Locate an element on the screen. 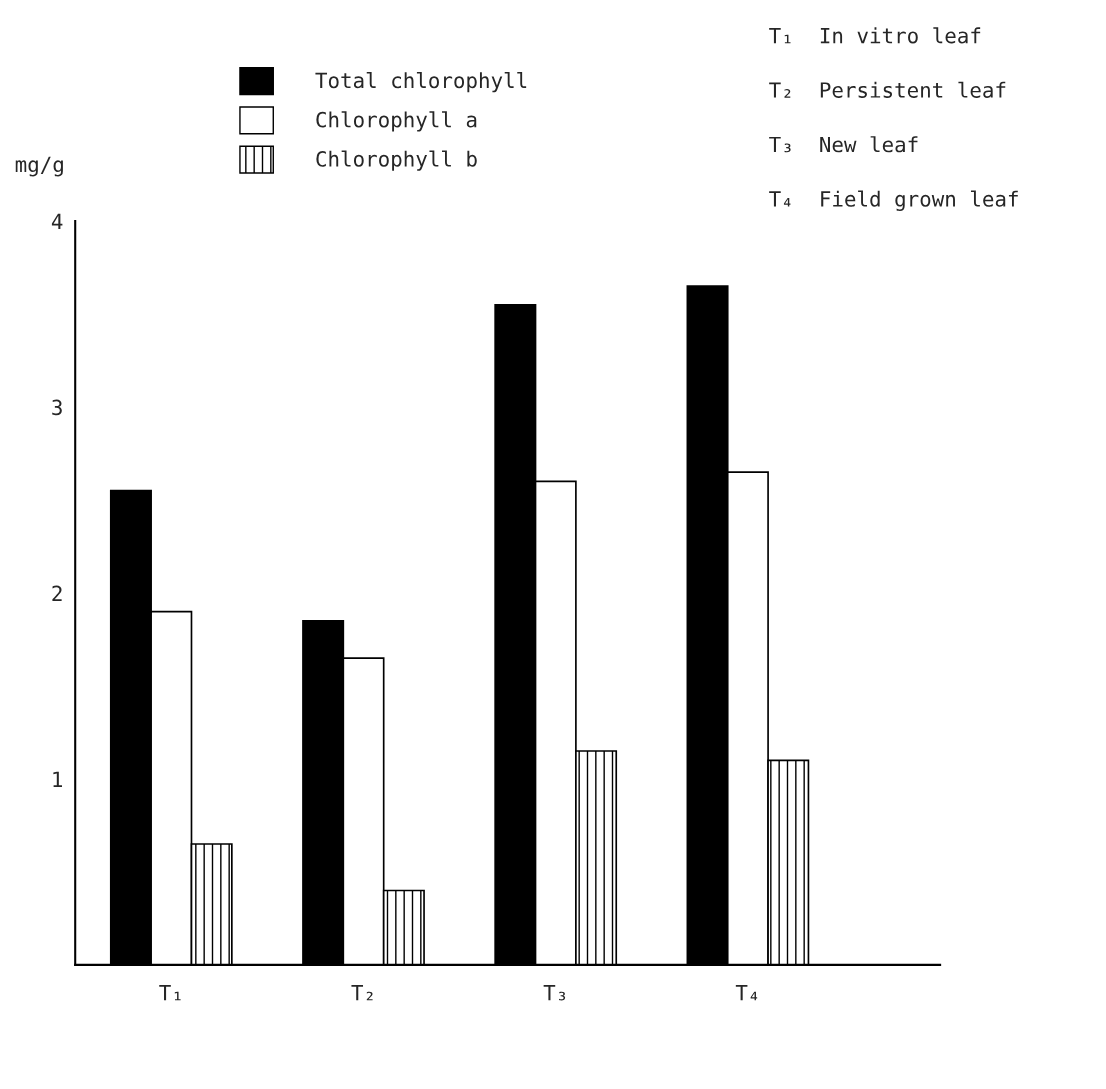  text: T₁ In vitro leaf is located at coordinates (875, 35).